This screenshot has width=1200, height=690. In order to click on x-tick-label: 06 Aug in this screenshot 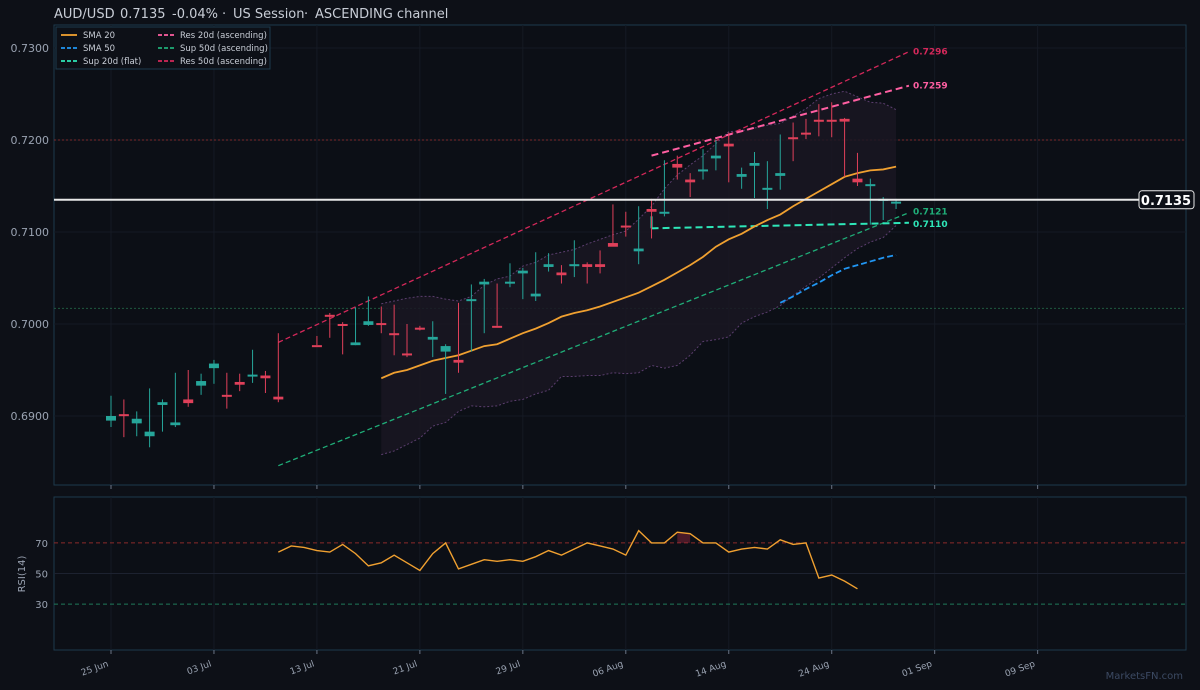, I will do `click(607, 669)`.